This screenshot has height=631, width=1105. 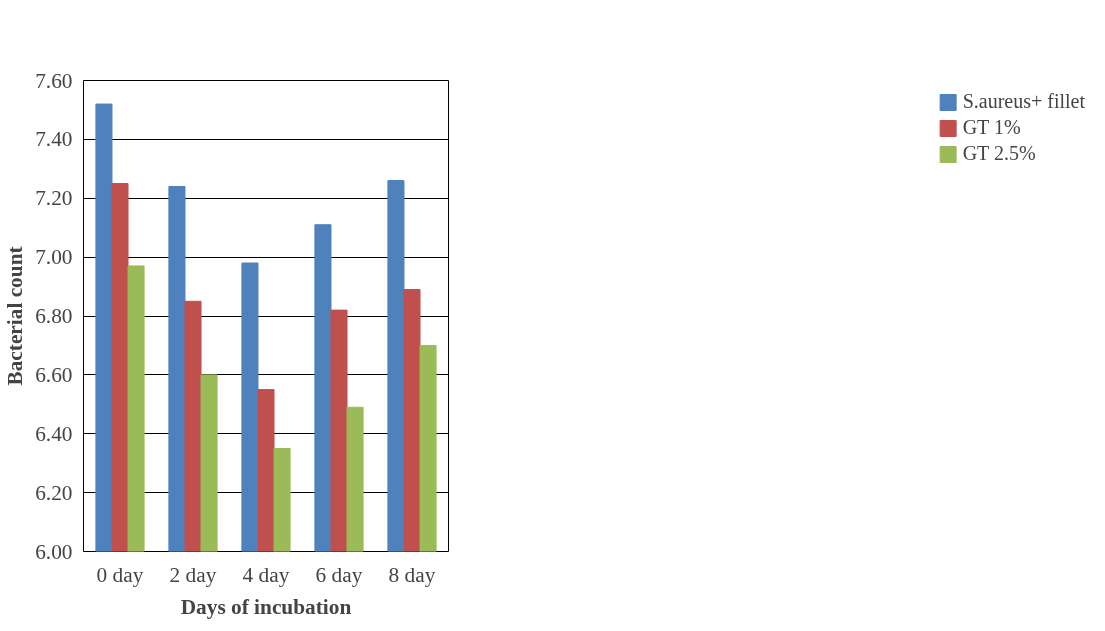 What do you see at coordinates (54, 198) in the screenshot?
I see `y-tick-label: 7.20` at bounding box center [54, 198].